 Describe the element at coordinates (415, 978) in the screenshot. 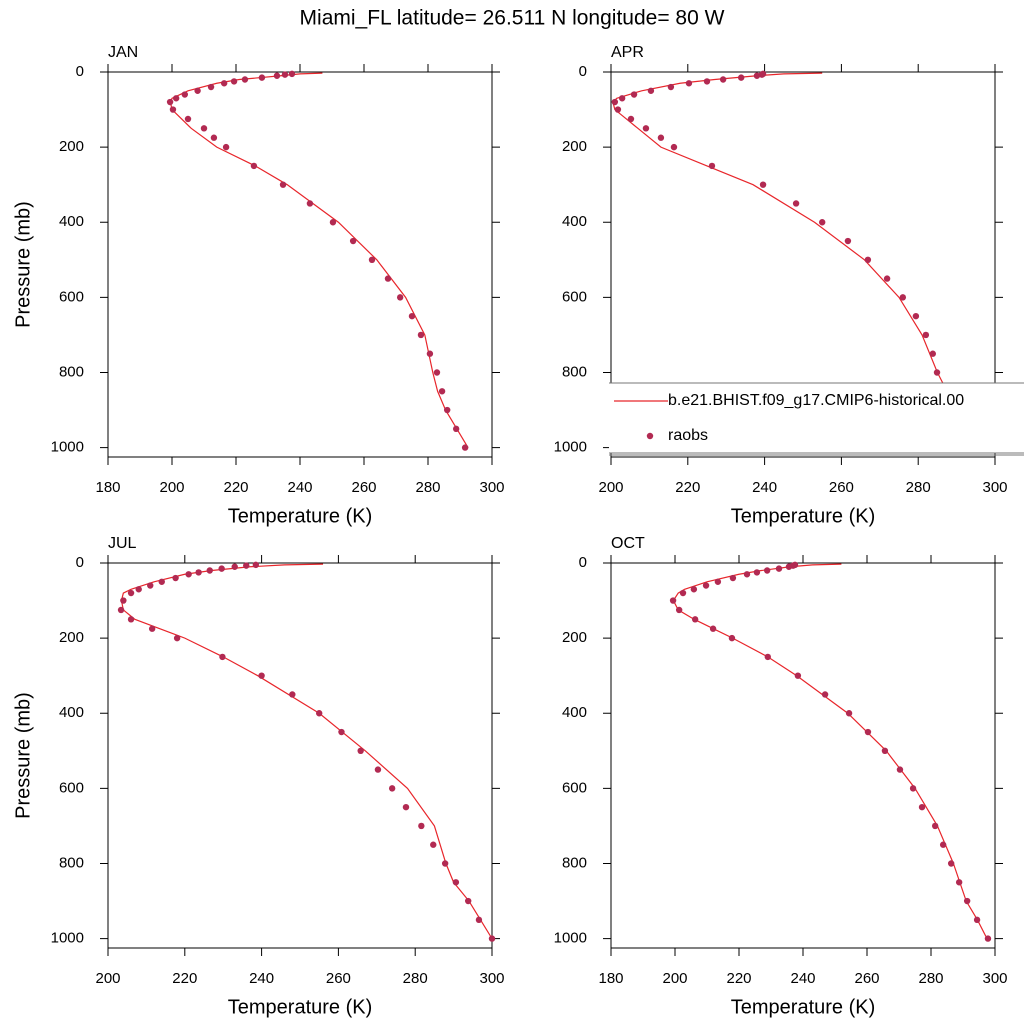

I see `x-tick-label: 280` at that location.